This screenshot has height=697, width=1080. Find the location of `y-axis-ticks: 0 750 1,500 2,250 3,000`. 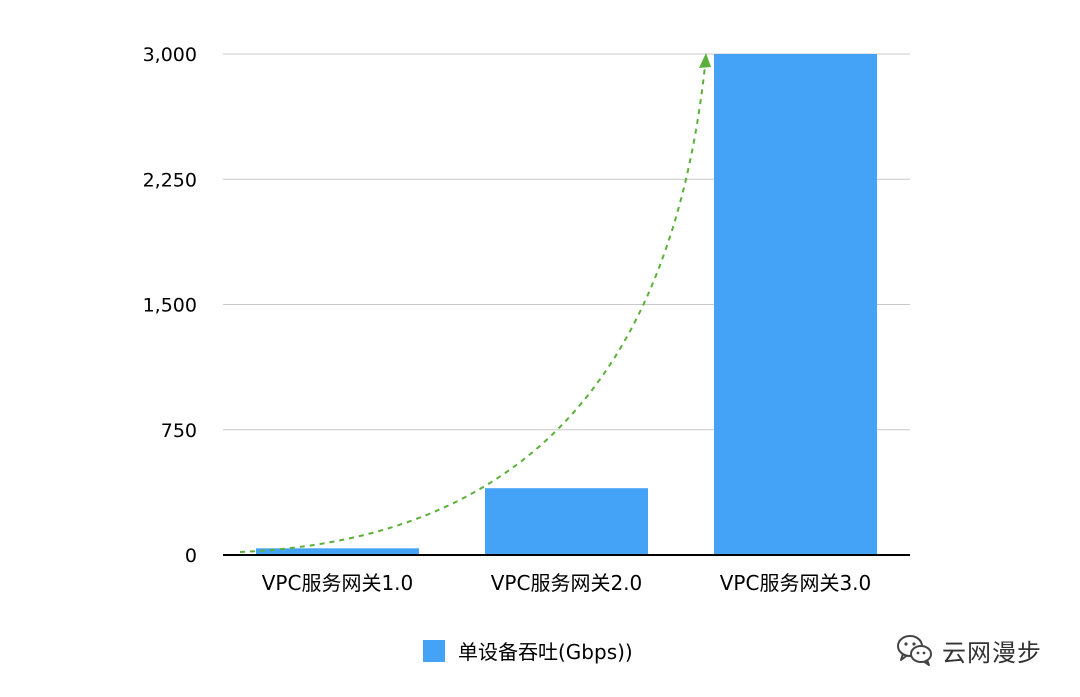

y-axis-ticks: 0 750 1,500 2,250 3,000 is located at coordinates (170, 305).